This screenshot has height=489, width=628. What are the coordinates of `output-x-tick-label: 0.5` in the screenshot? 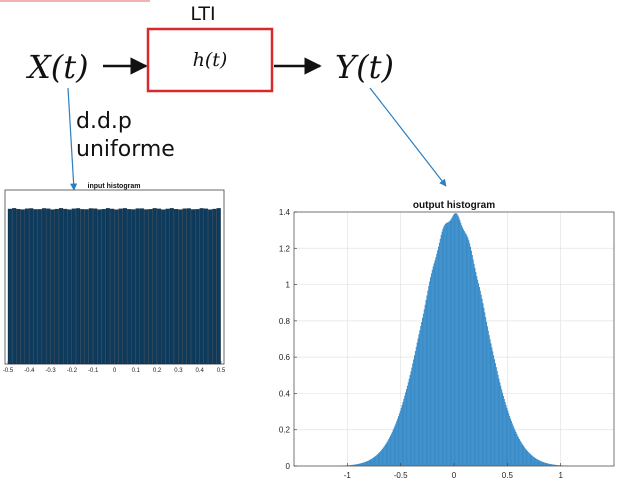 It's located at (508, 475).